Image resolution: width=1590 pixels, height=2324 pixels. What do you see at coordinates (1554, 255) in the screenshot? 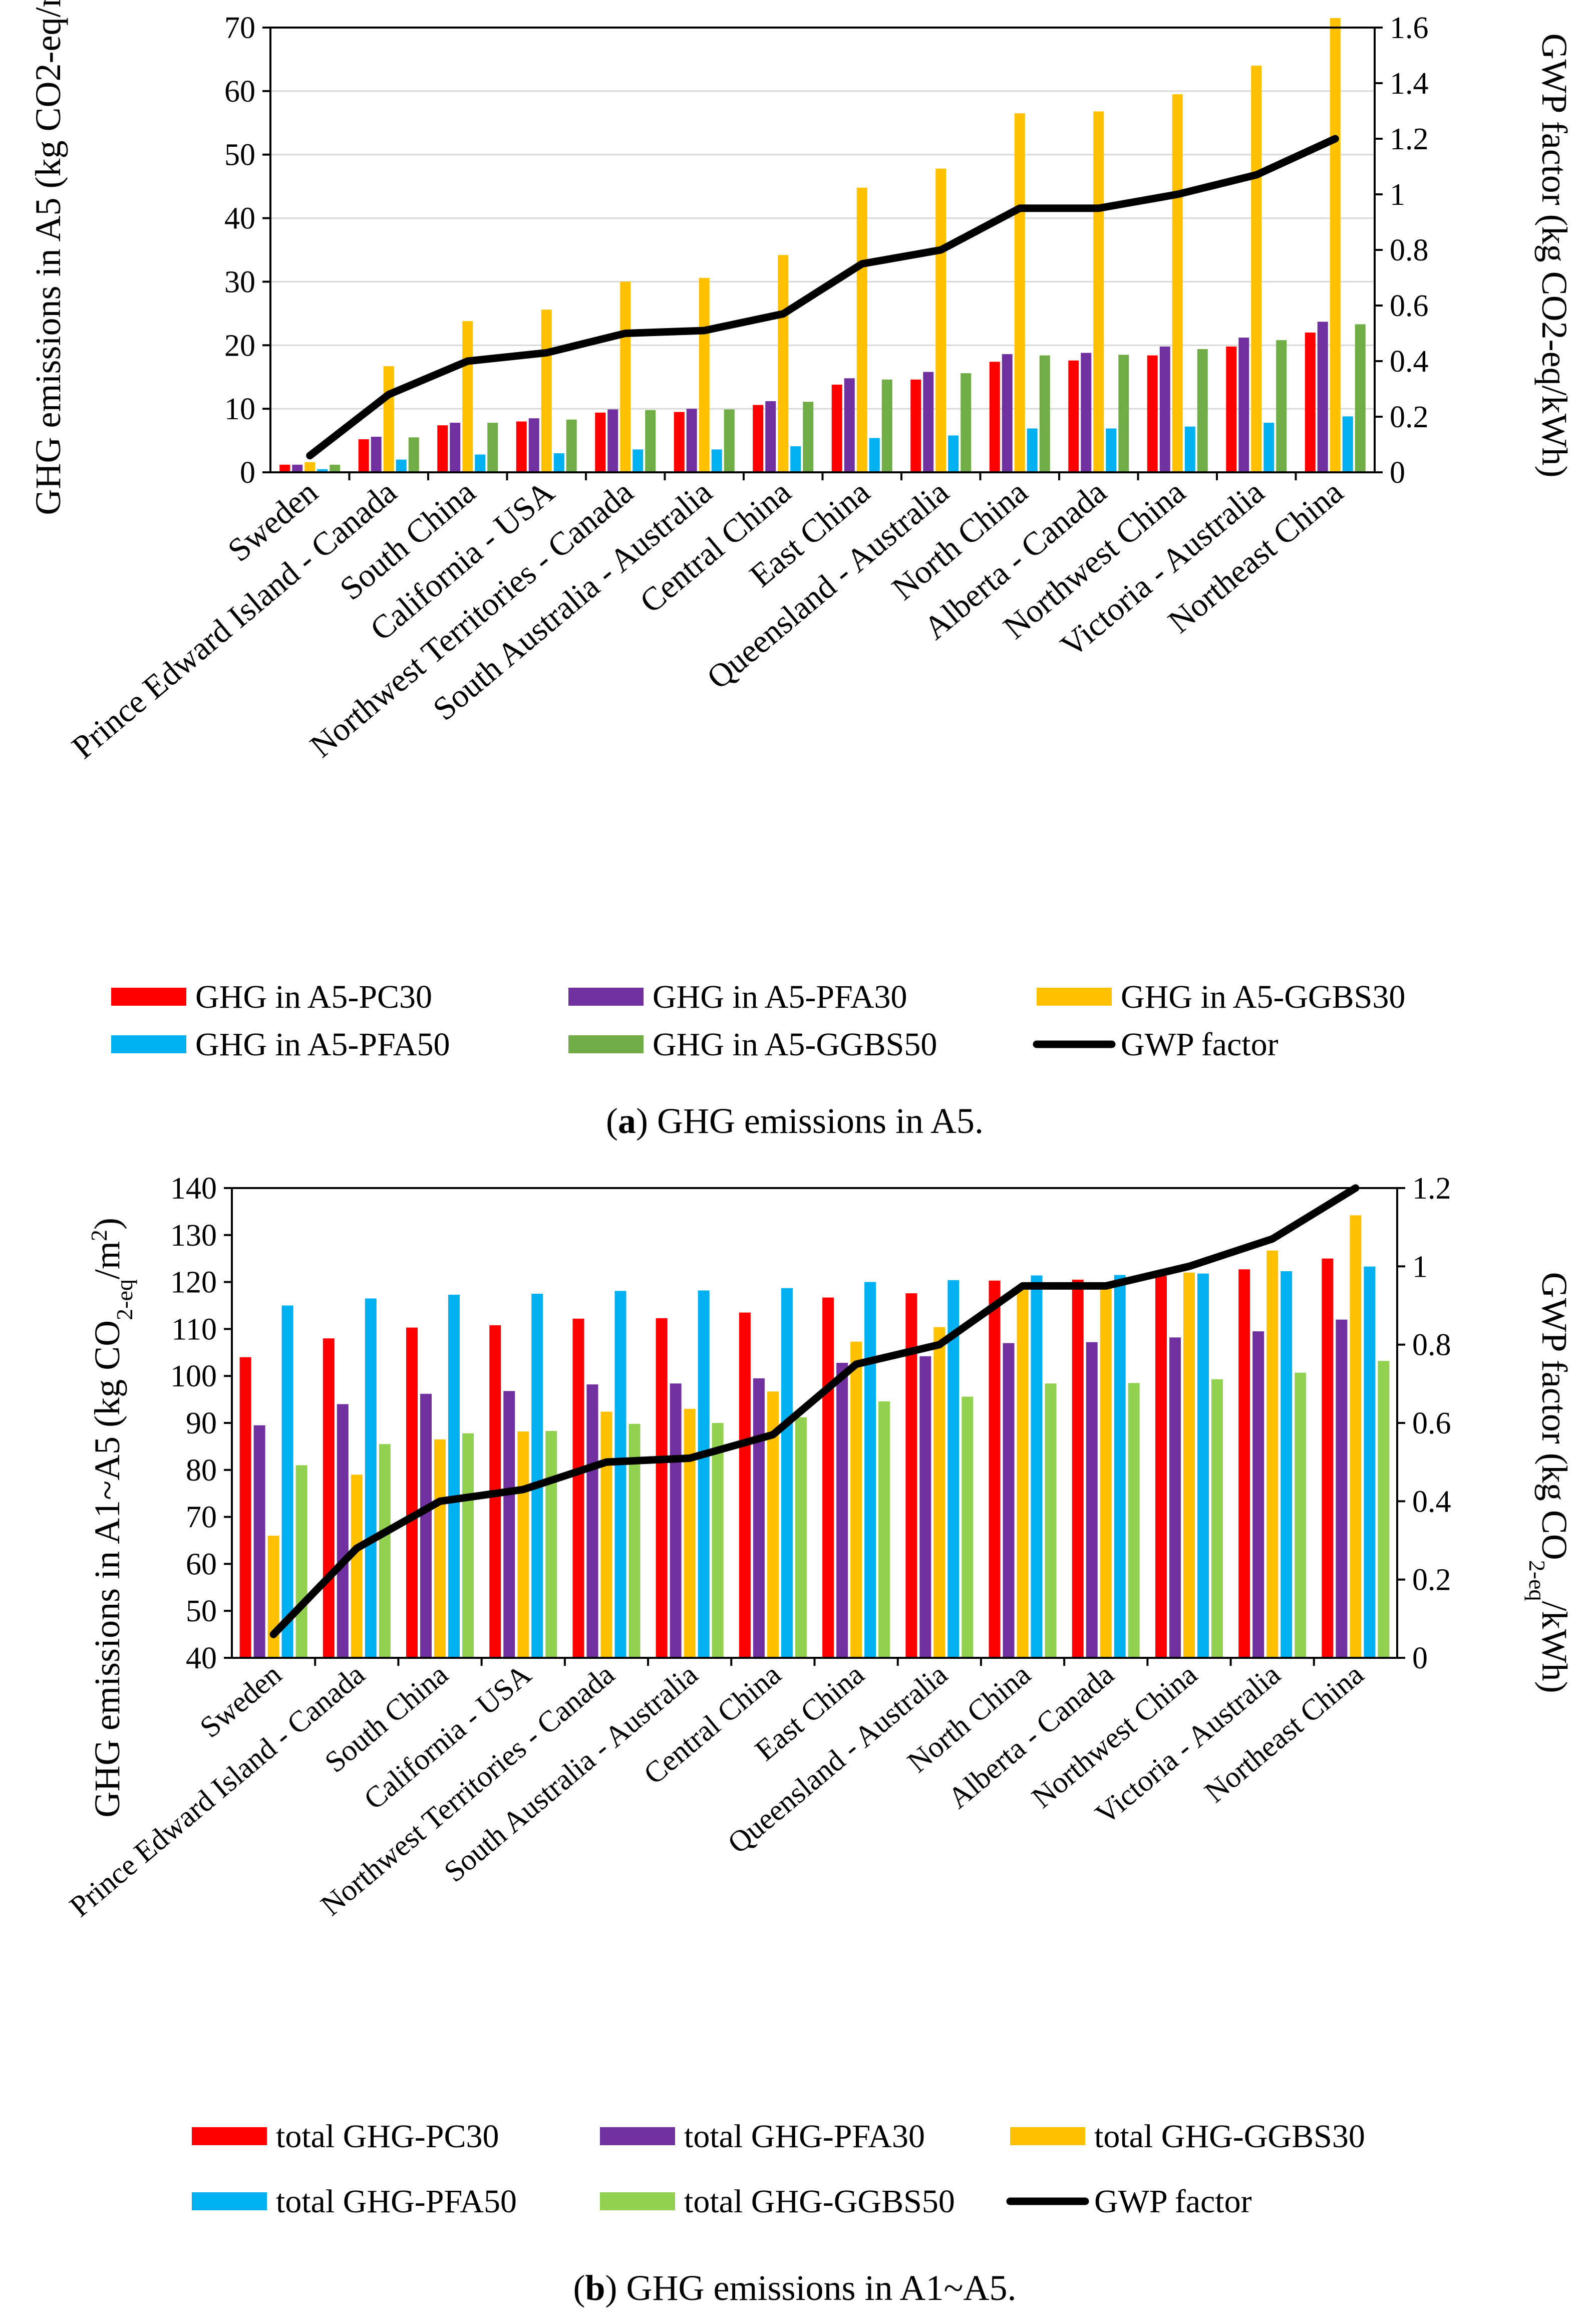
I see `a-y2-axis-title: GWP factor (kg CO2-eq/kWh)` at bounding box center [1554, 255].